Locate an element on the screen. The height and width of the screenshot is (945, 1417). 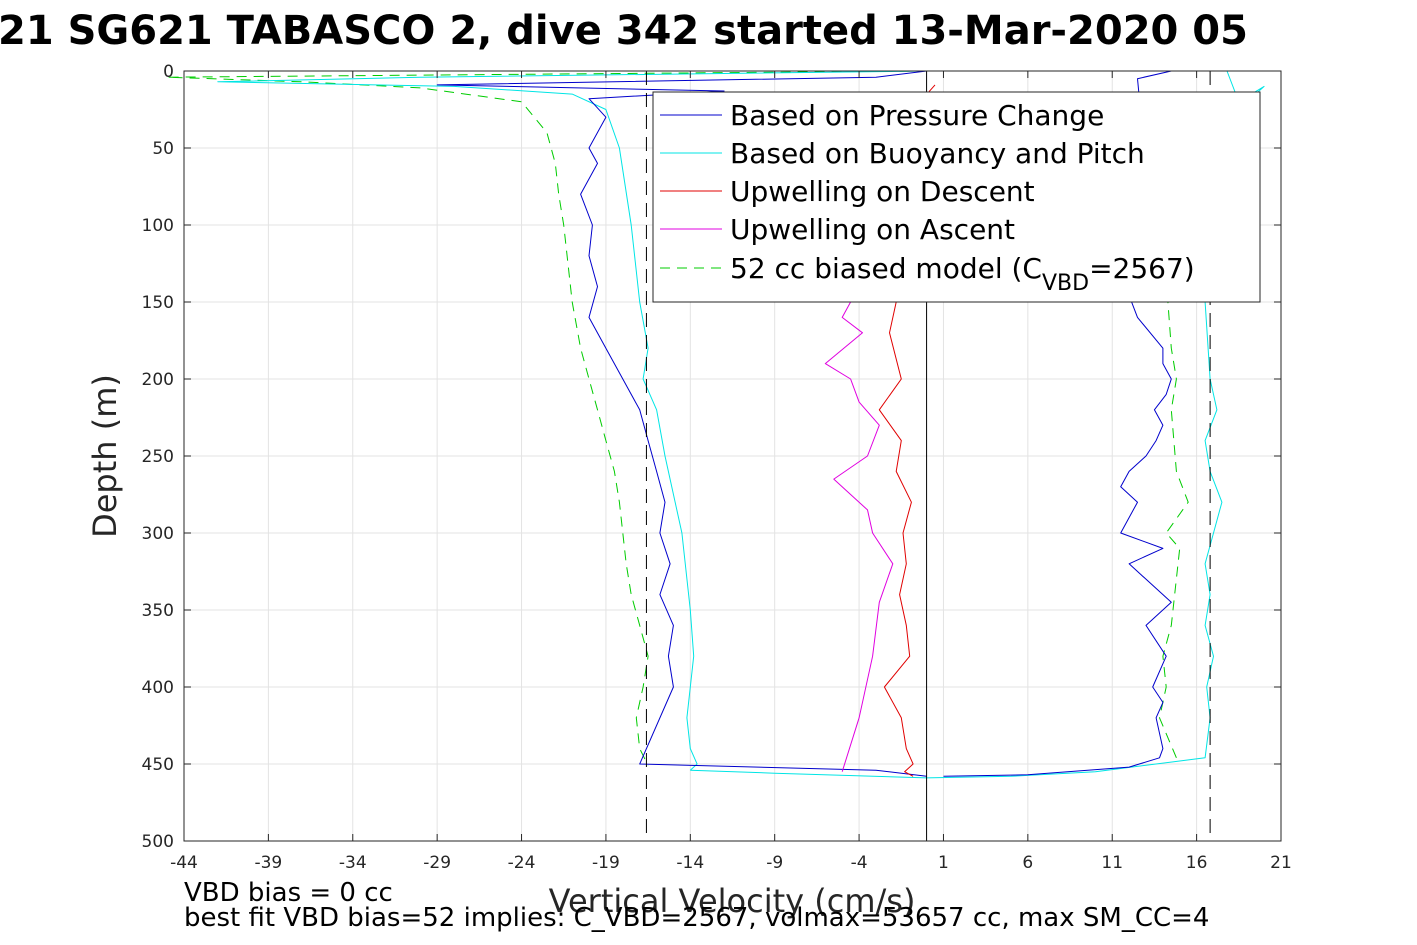
x-tick-label: 16 is located at coordinates (1197, 863).